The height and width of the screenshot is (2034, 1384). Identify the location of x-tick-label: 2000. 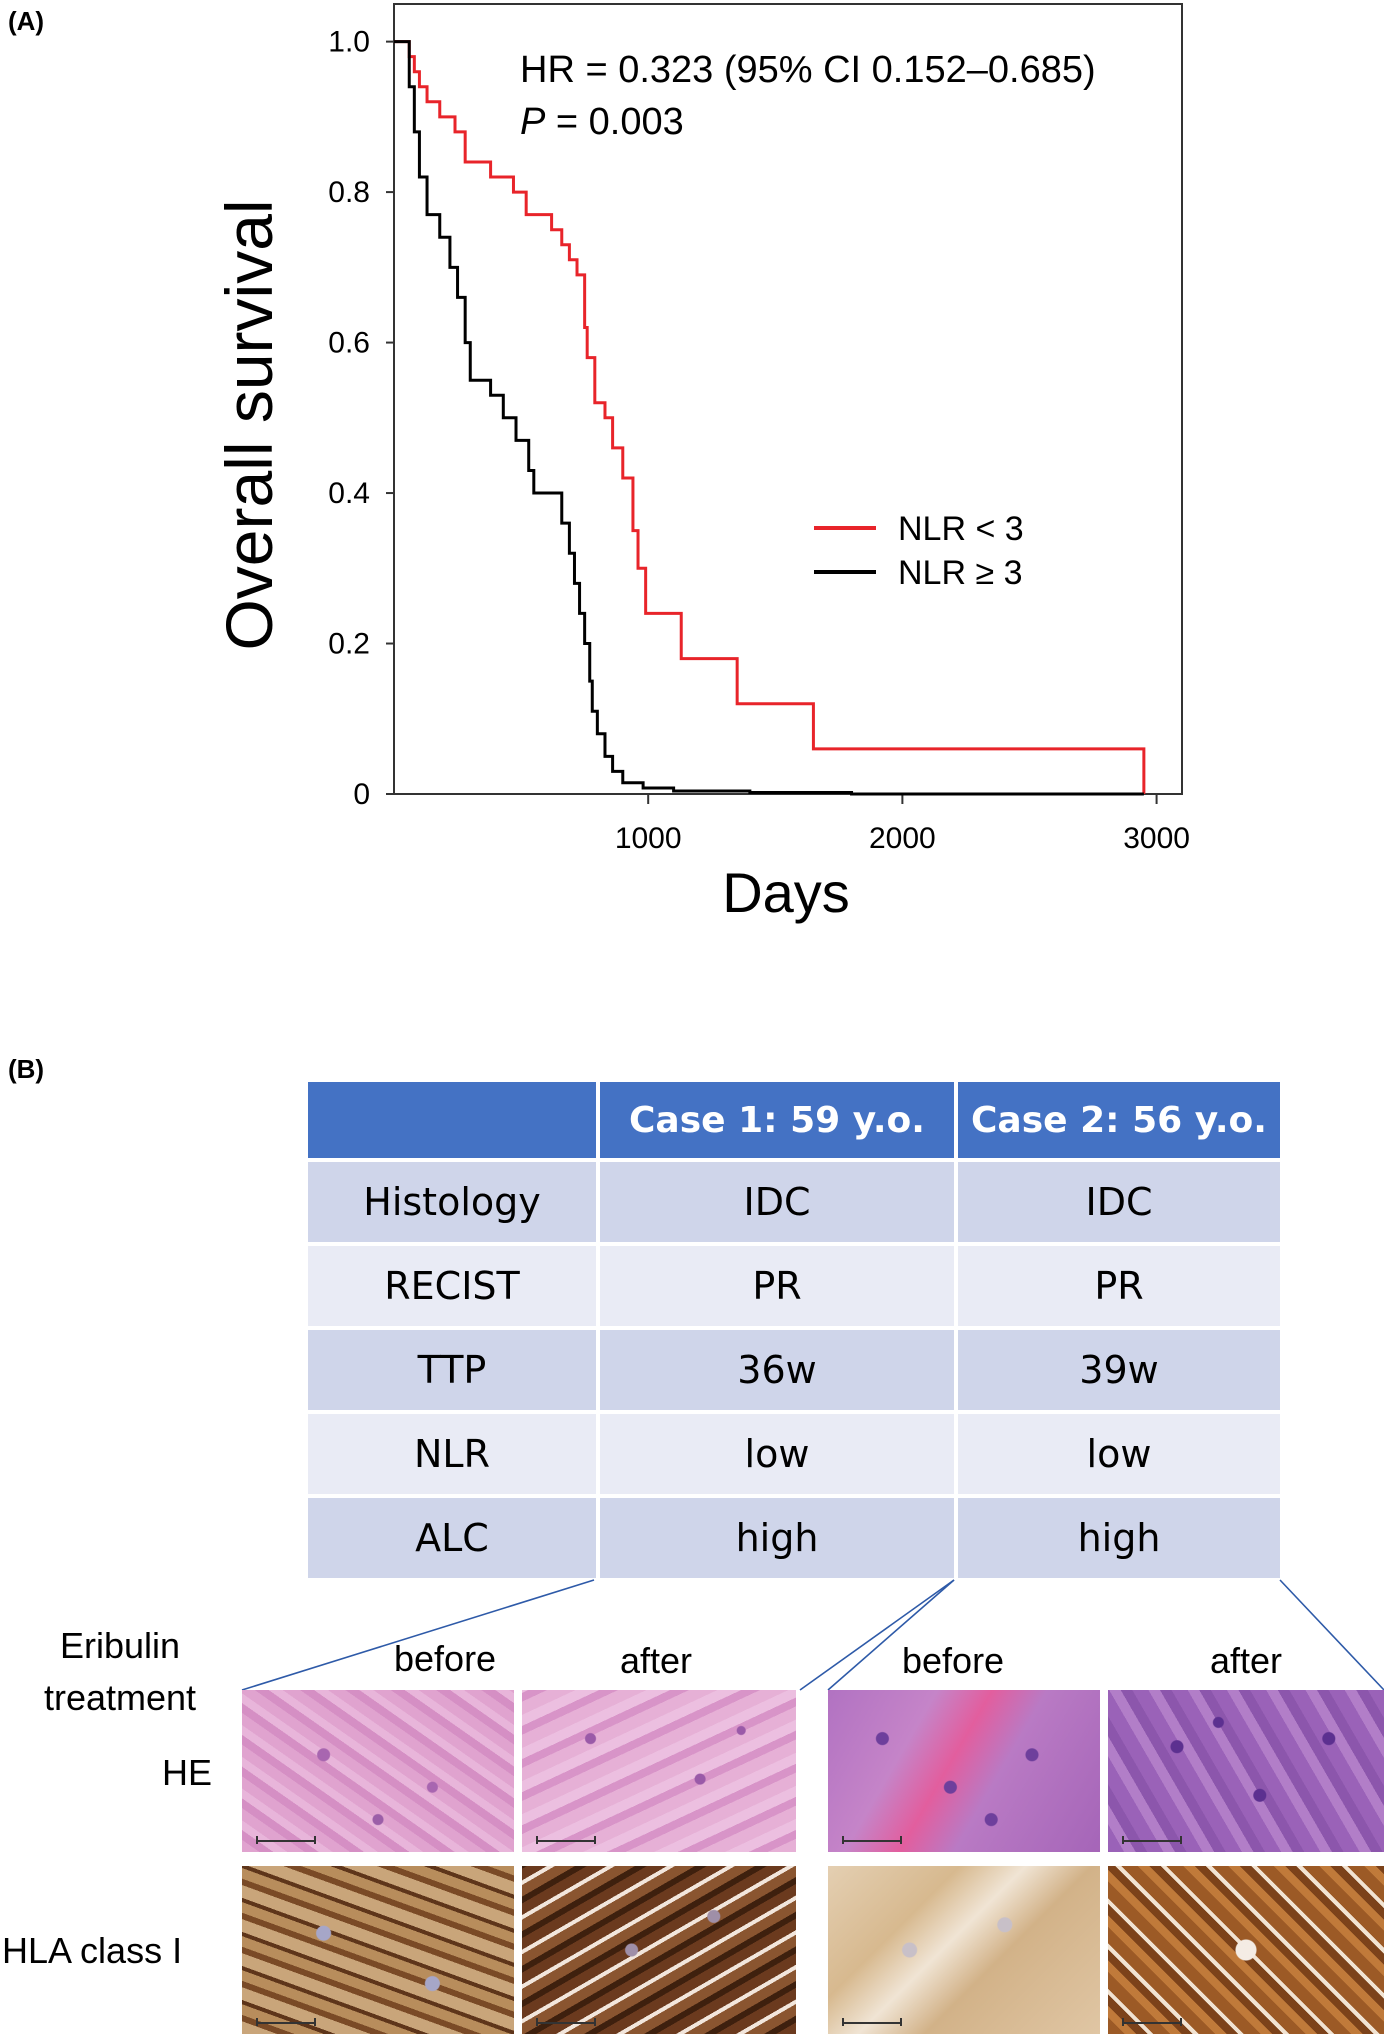
(902, 838).